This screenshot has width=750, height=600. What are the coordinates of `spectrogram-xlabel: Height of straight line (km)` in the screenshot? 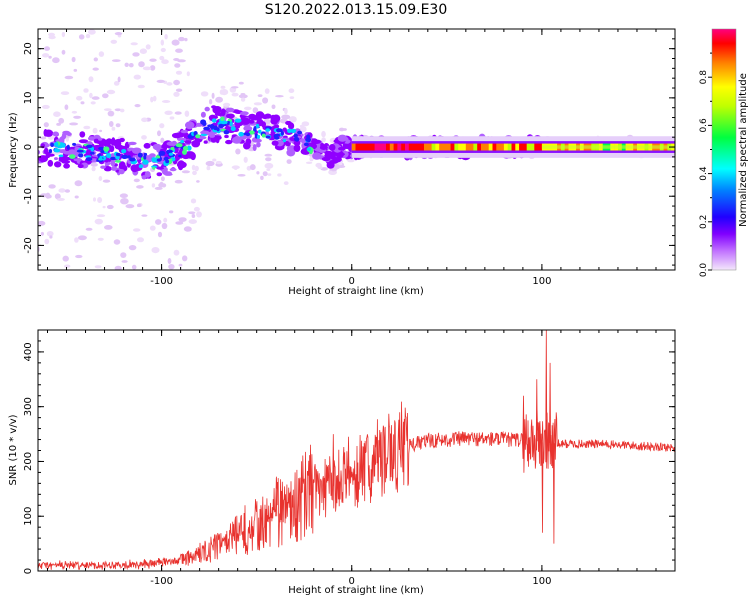 It's located at (356, 291).